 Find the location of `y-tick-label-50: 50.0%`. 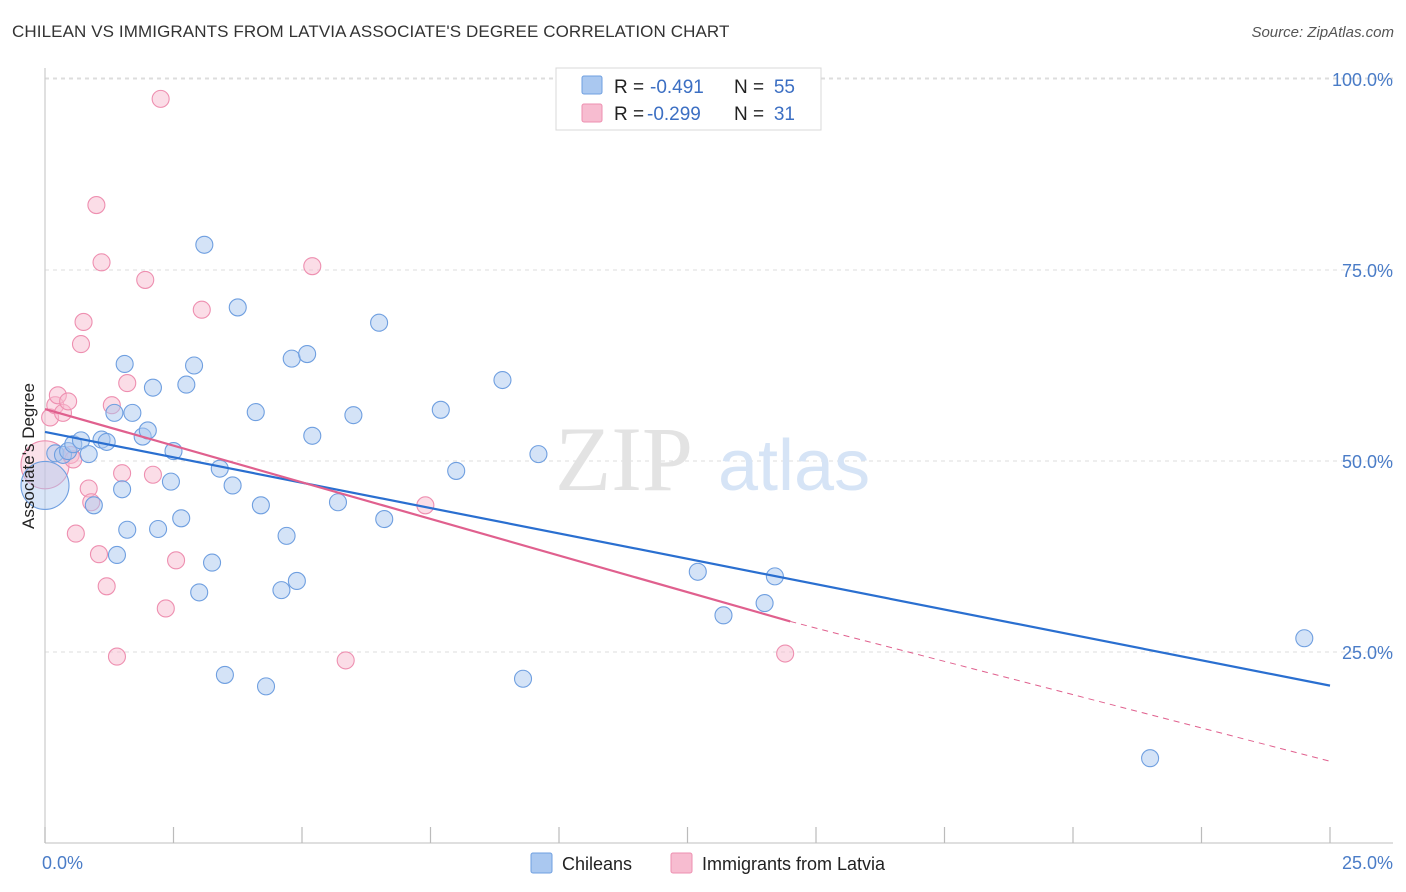

y-tick-label-50: 50.0% is located at coordinates (1367, 462).